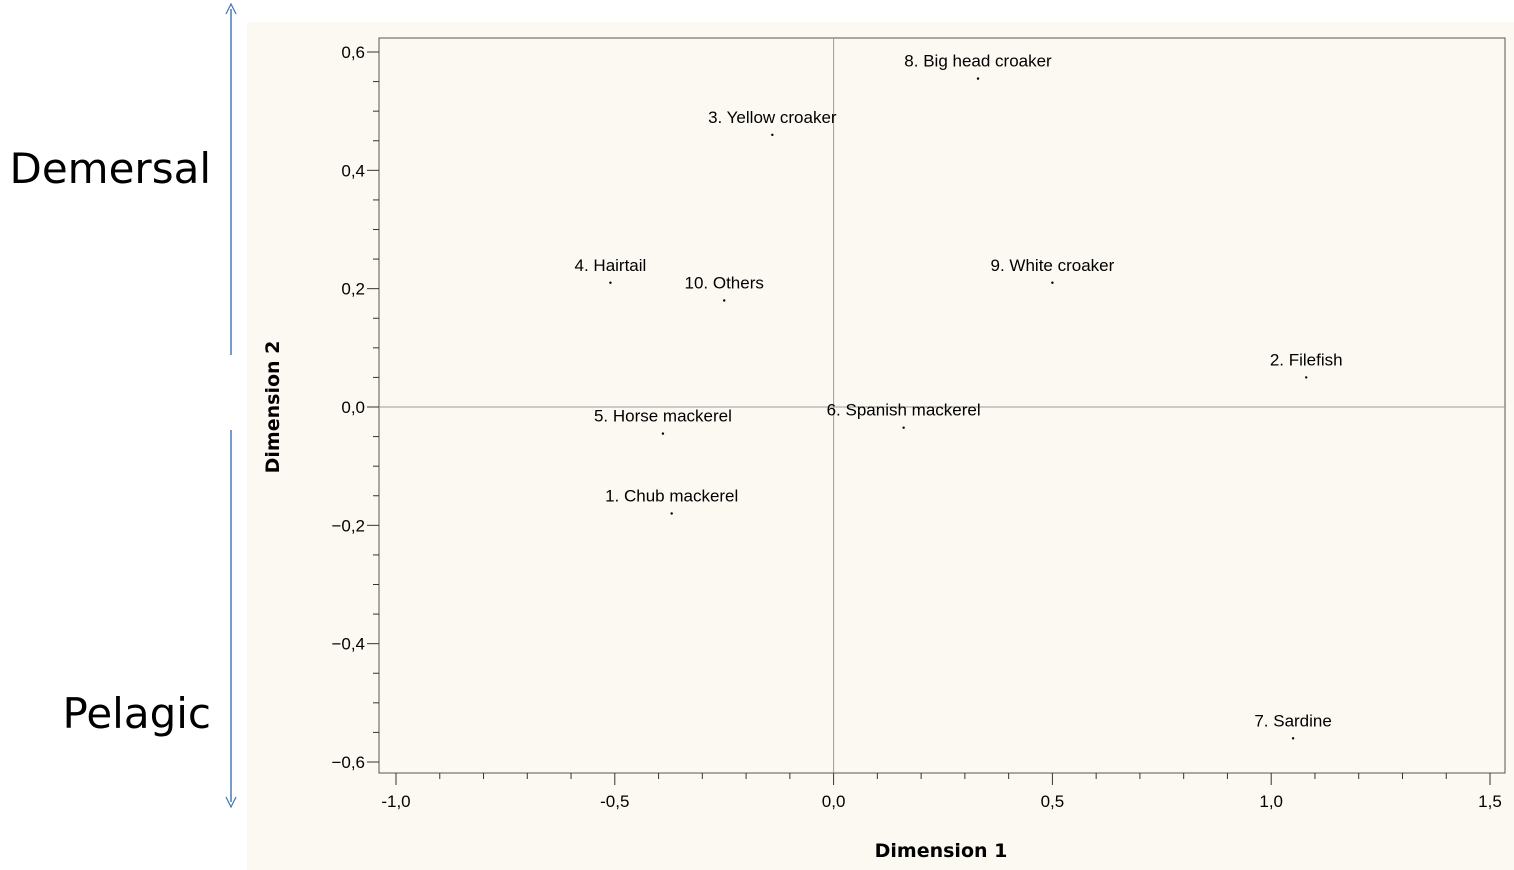 This screenshot has height=870, width=1514. I want to click on point-label: 2. Filefish, so click(1306, 359).